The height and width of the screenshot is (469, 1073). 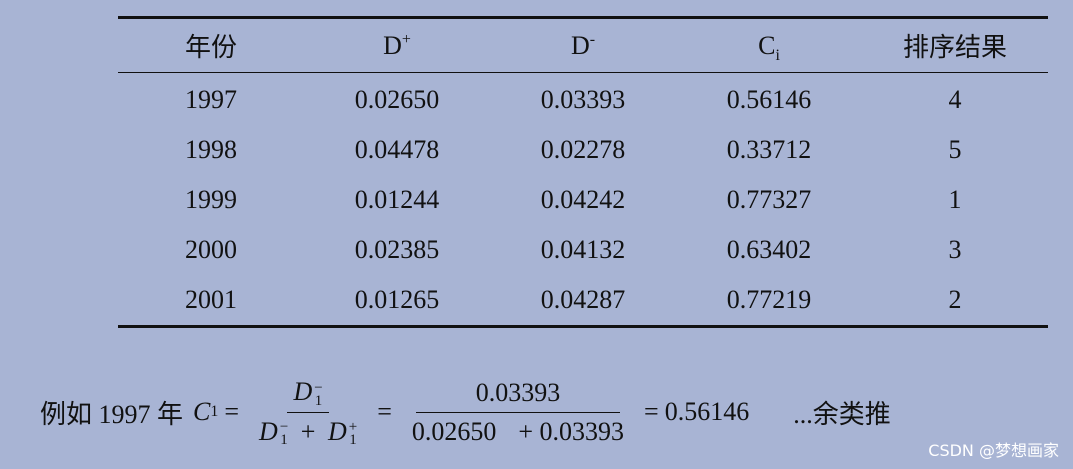 I want to click on table-row: 2001 0.01265 0.04287 0.77219 2, so click(x=583, y=300).